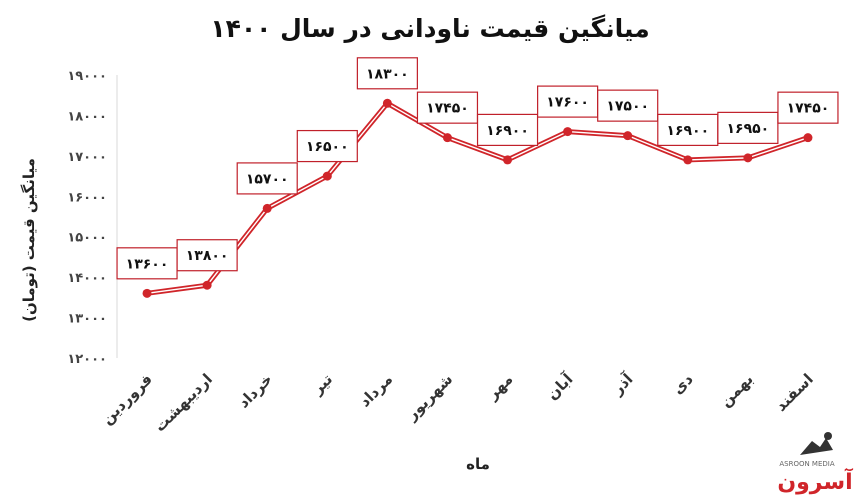 This screenshot has width=860, height=499. I want to click on data-label: ۱۵۷۰۰, so click(267, 179).